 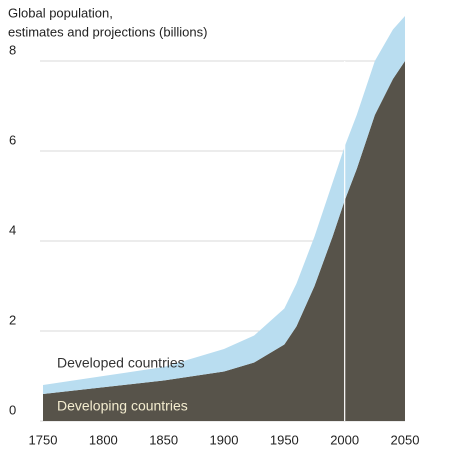 What do you see at coordinates (43, 439) in the screenshot?
I see `x-tick-label: 1750` at bounding box center [43, 439].